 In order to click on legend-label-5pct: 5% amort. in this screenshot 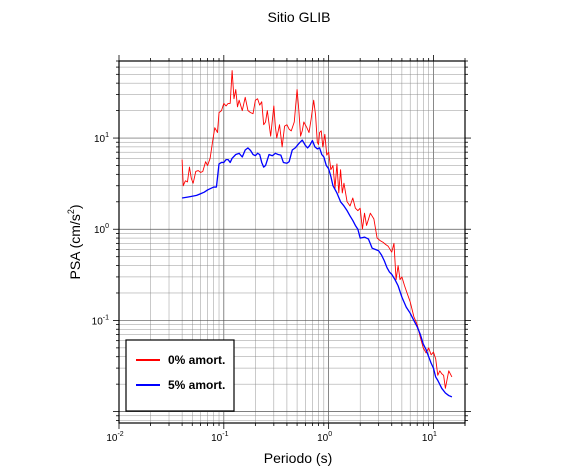, I will do `click(196, 385)`.